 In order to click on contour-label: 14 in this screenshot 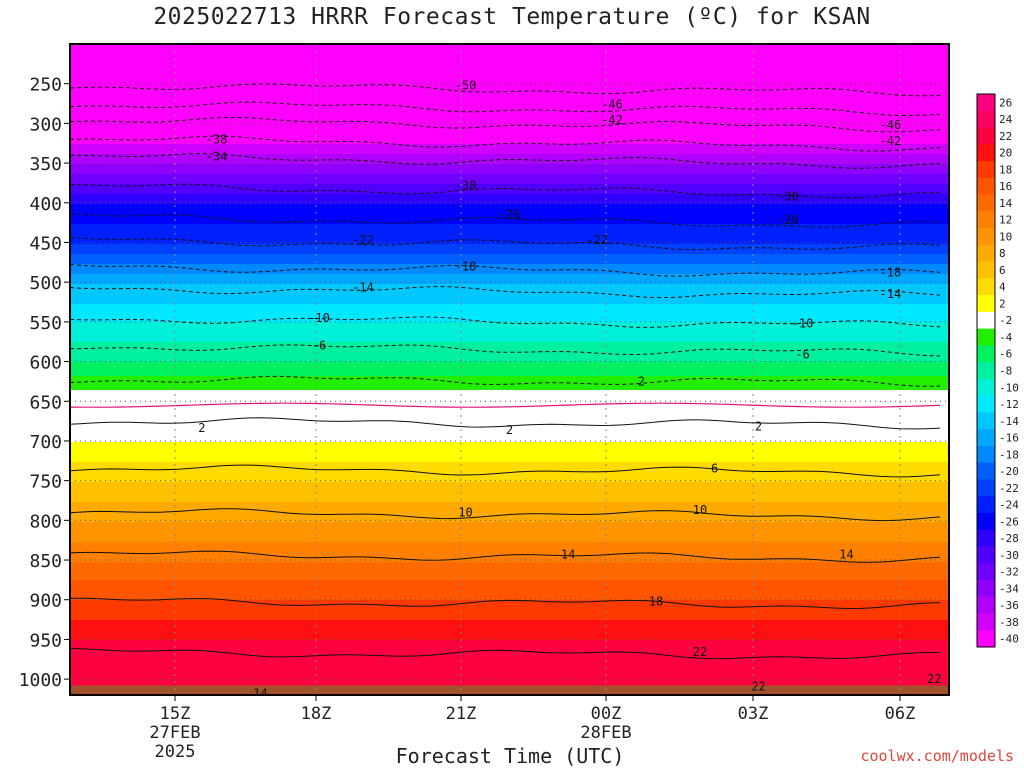, I will do `click(846, 554)`.